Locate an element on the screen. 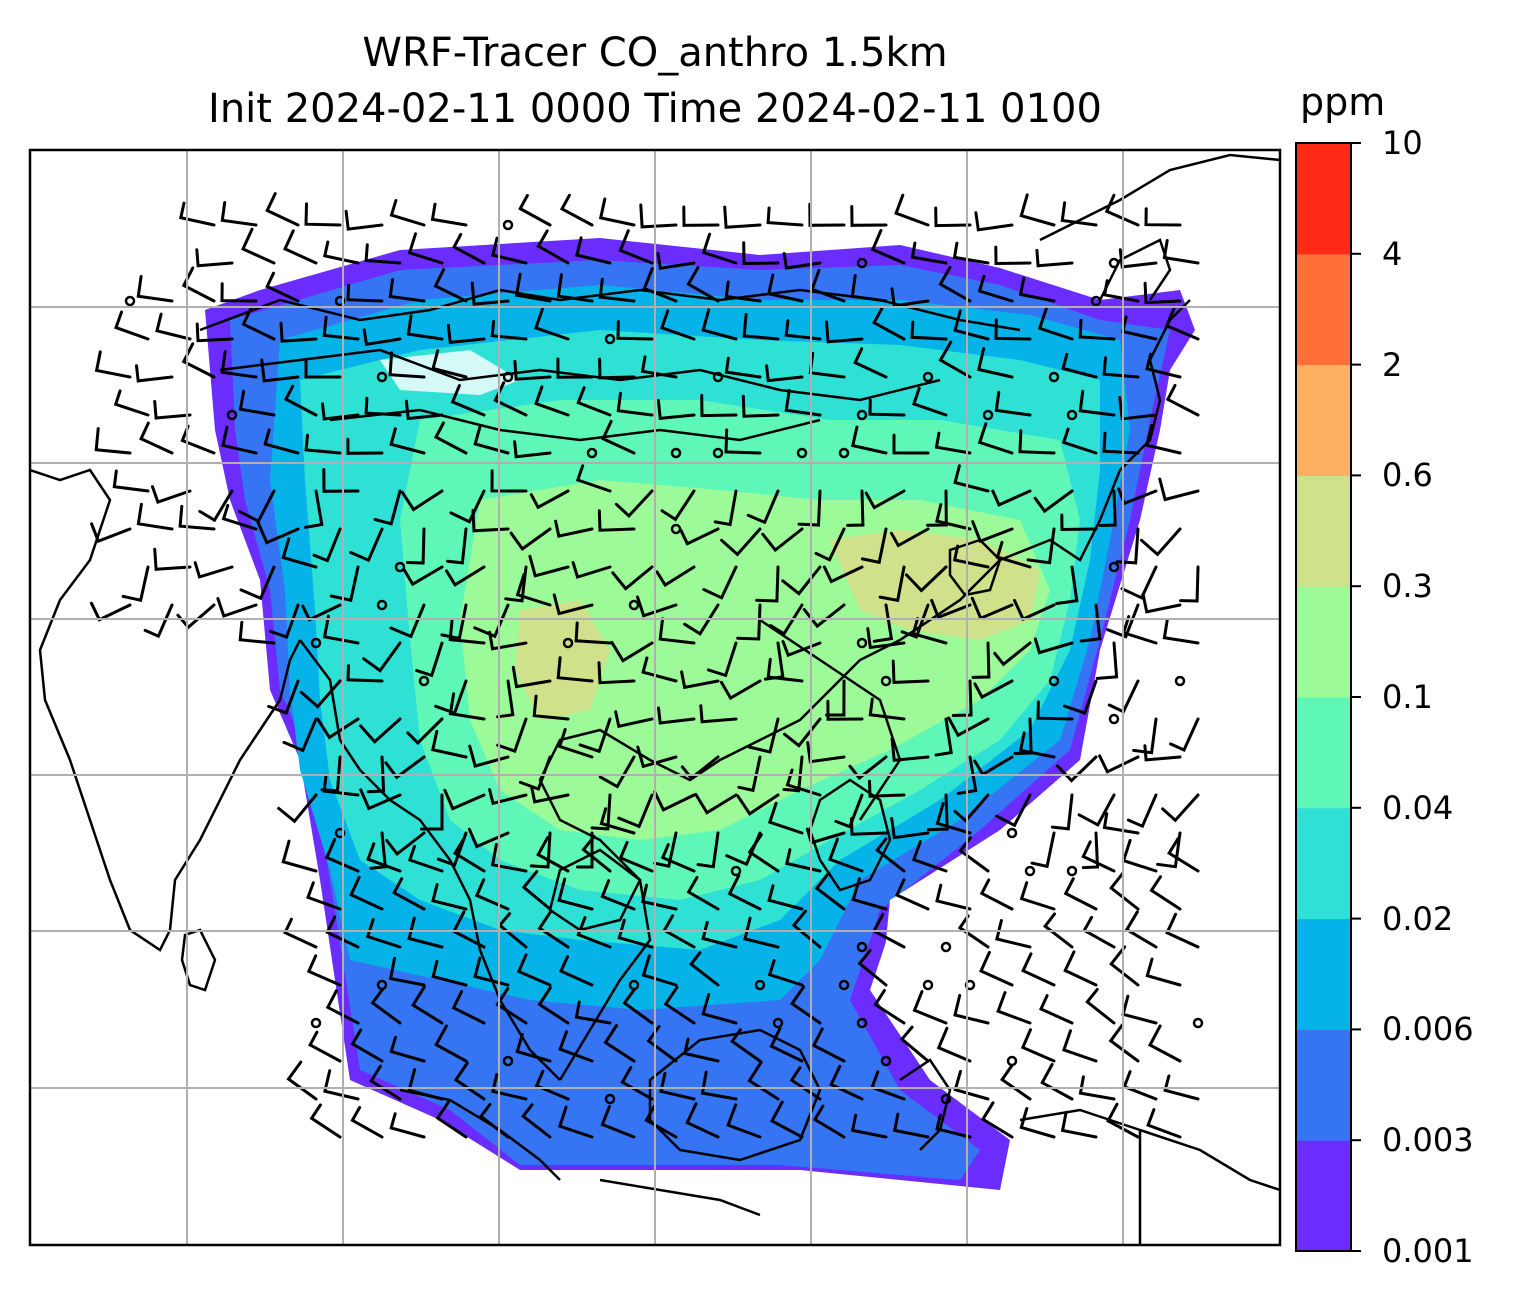 The width and height of the screenshot is (1528, 1306). colorbar-tick-label: 0.04 is located at coordinates (1418, 807).